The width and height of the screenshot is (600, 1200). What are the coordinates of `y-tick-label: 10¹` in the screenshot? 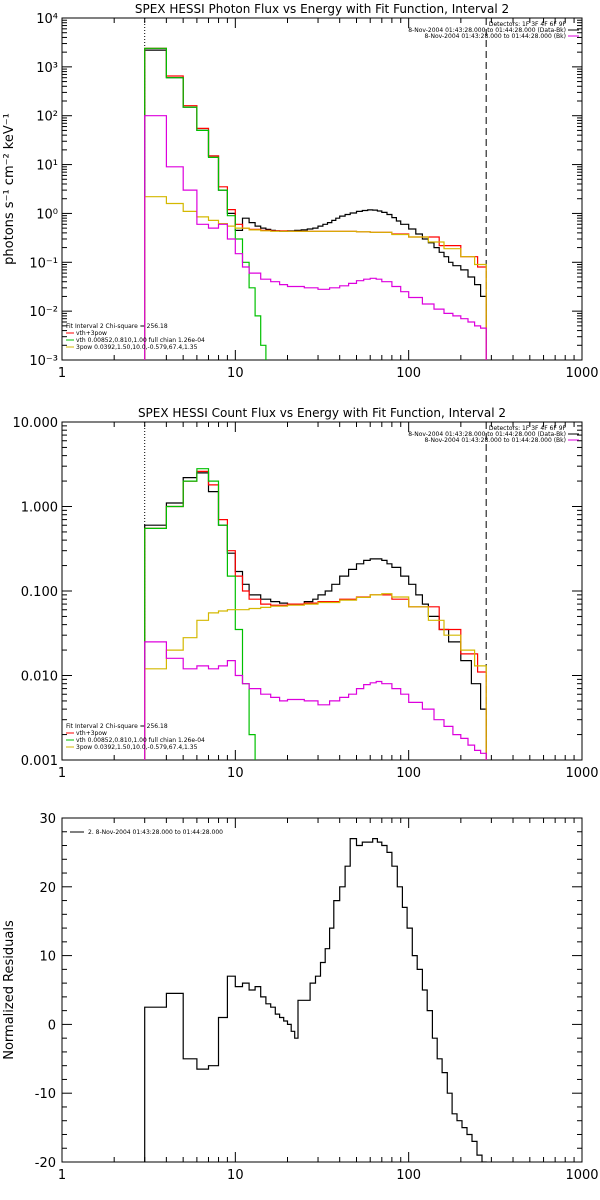 It's located at (47, 166).